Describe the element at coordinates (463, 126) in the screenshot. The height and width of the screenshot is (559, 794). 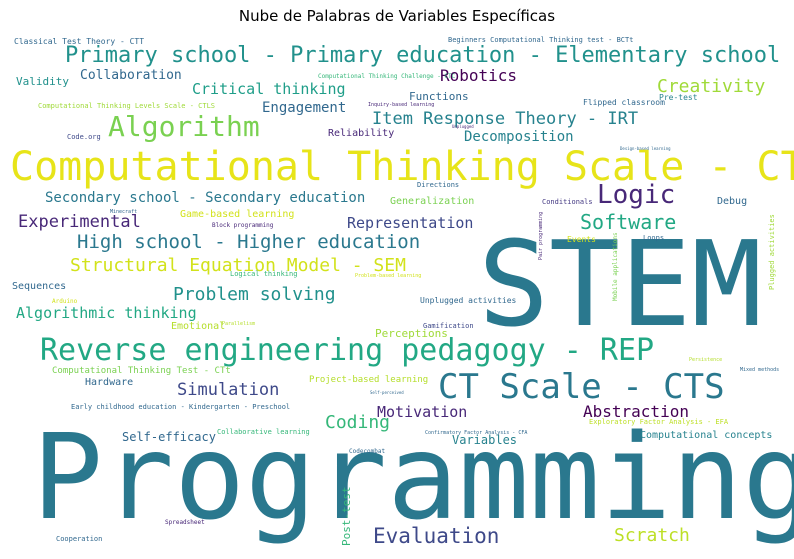
I see `word-unplugged: Unplugged` at that location.